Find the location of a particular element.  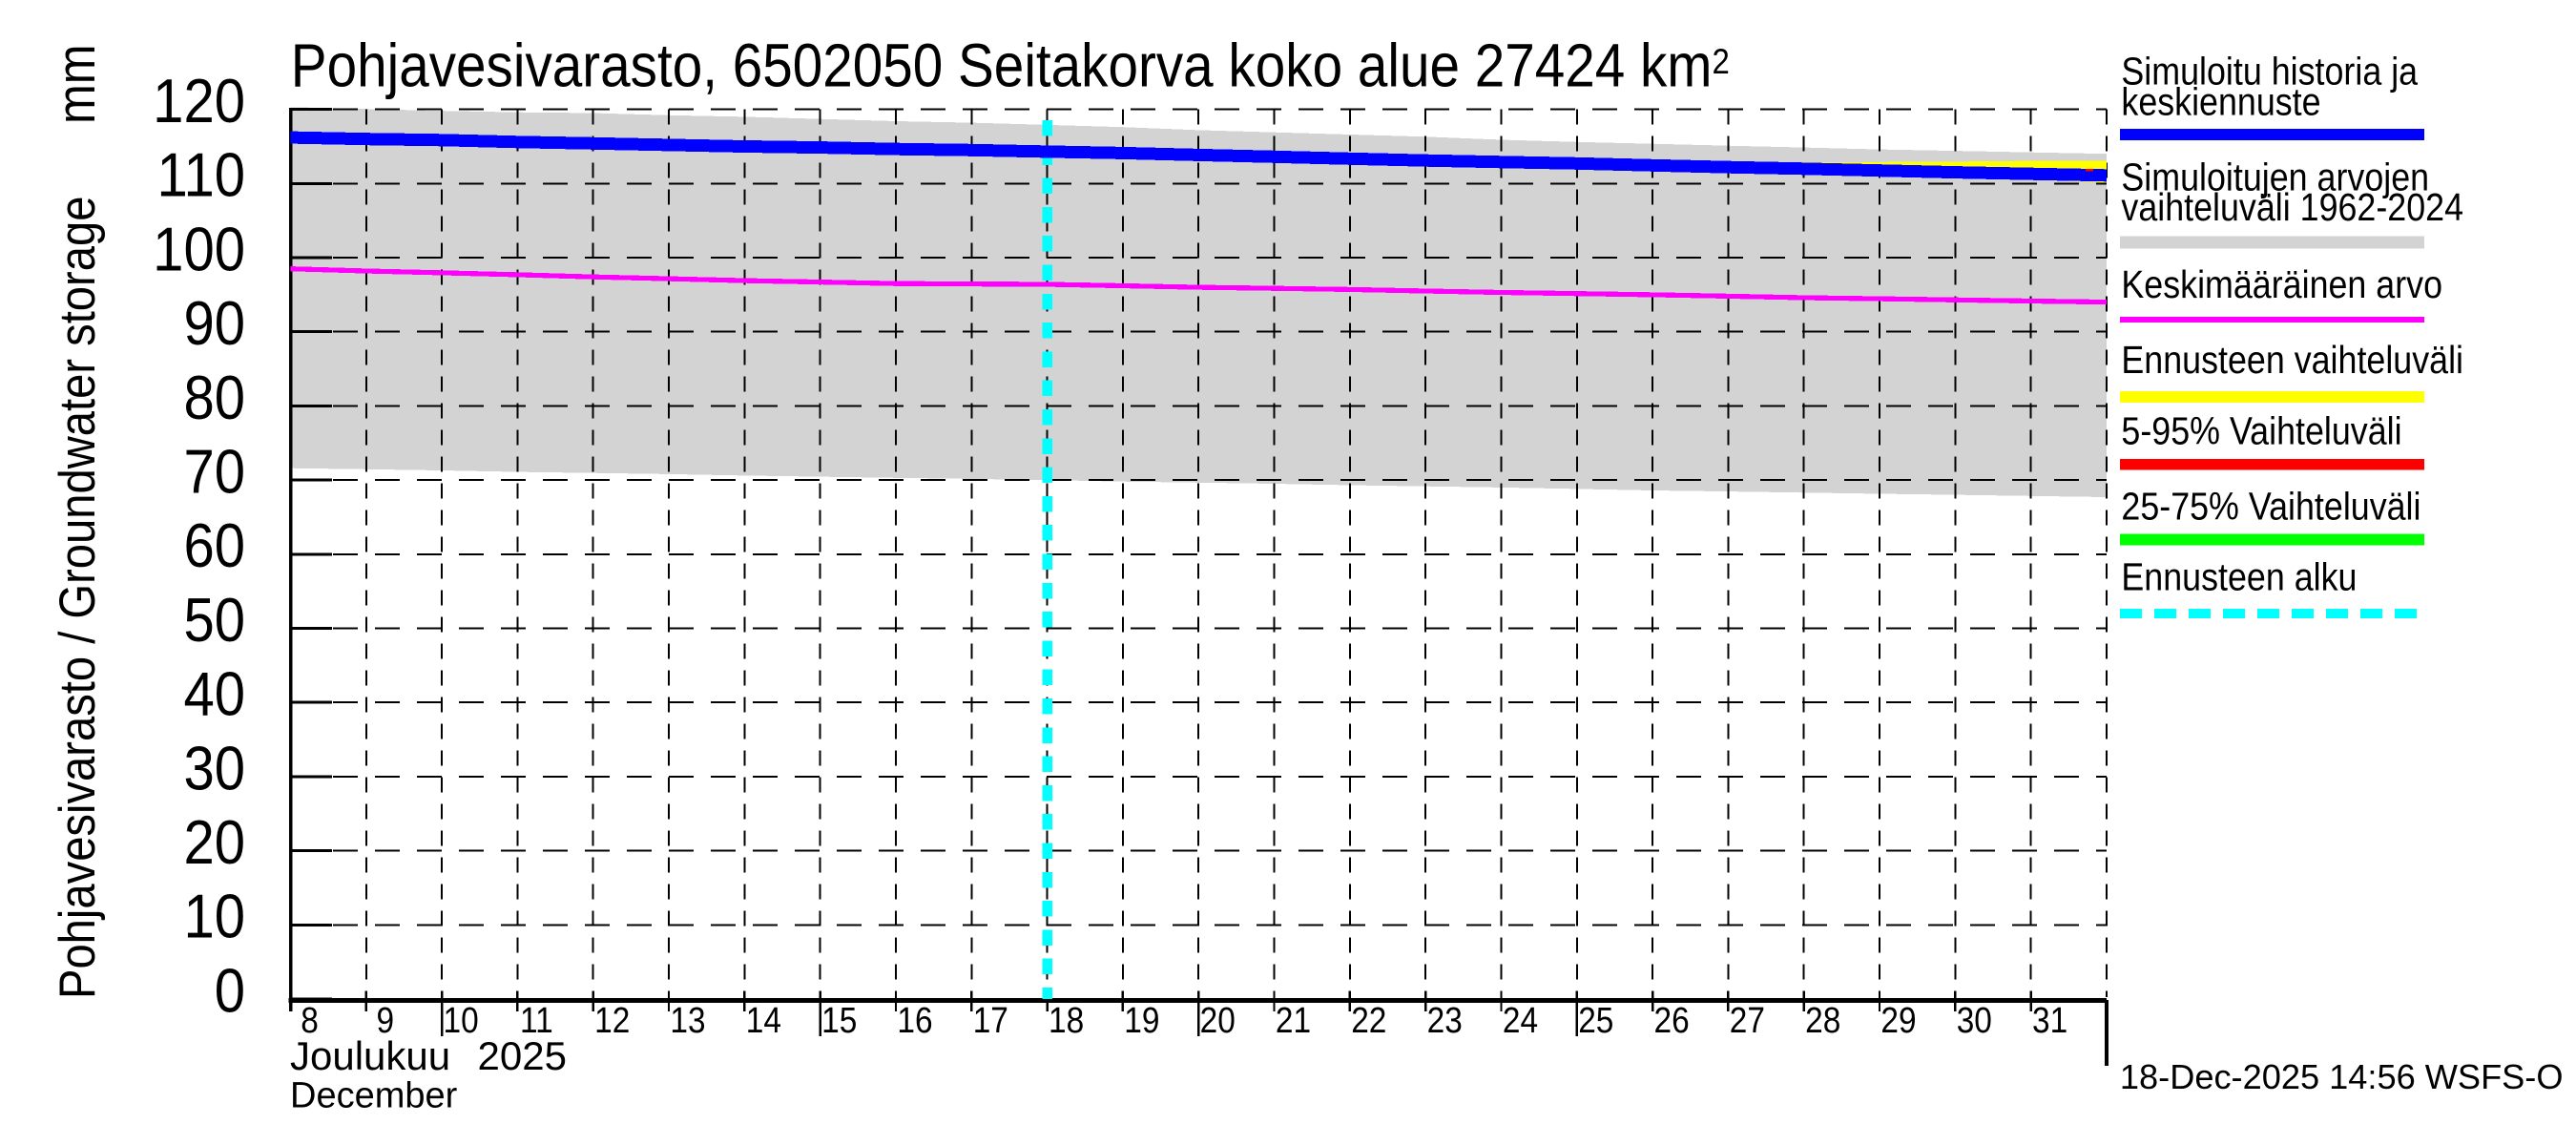

svg-text: 21 is located at coordinates (1293, 1020).